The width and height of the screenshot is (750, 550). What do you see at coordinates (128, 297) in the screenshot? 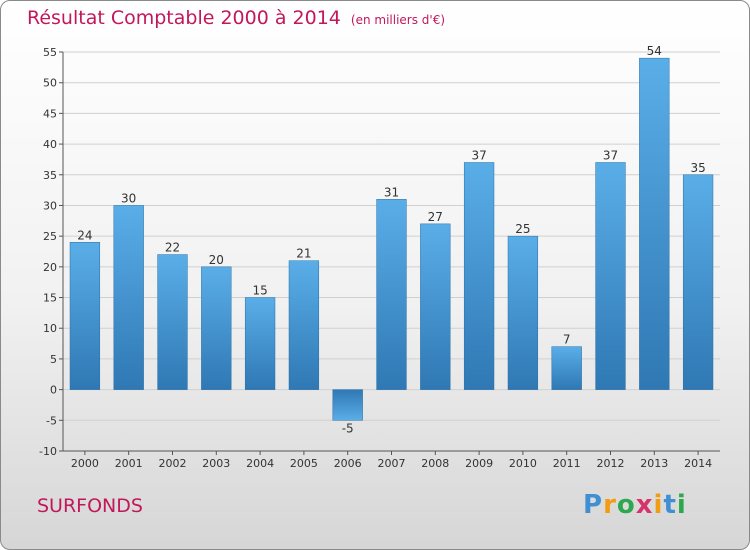
I see `bar-2001` at bounding box center [128, 297].